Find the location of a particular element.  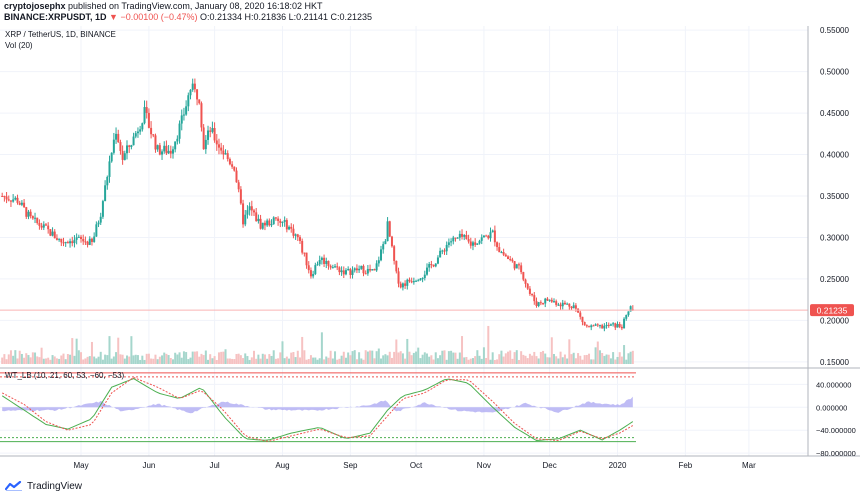

ohlc-values: O:0.21334 H:0.21836 L:0.21141 C:0.21235 is located at coordinates (286, 17).